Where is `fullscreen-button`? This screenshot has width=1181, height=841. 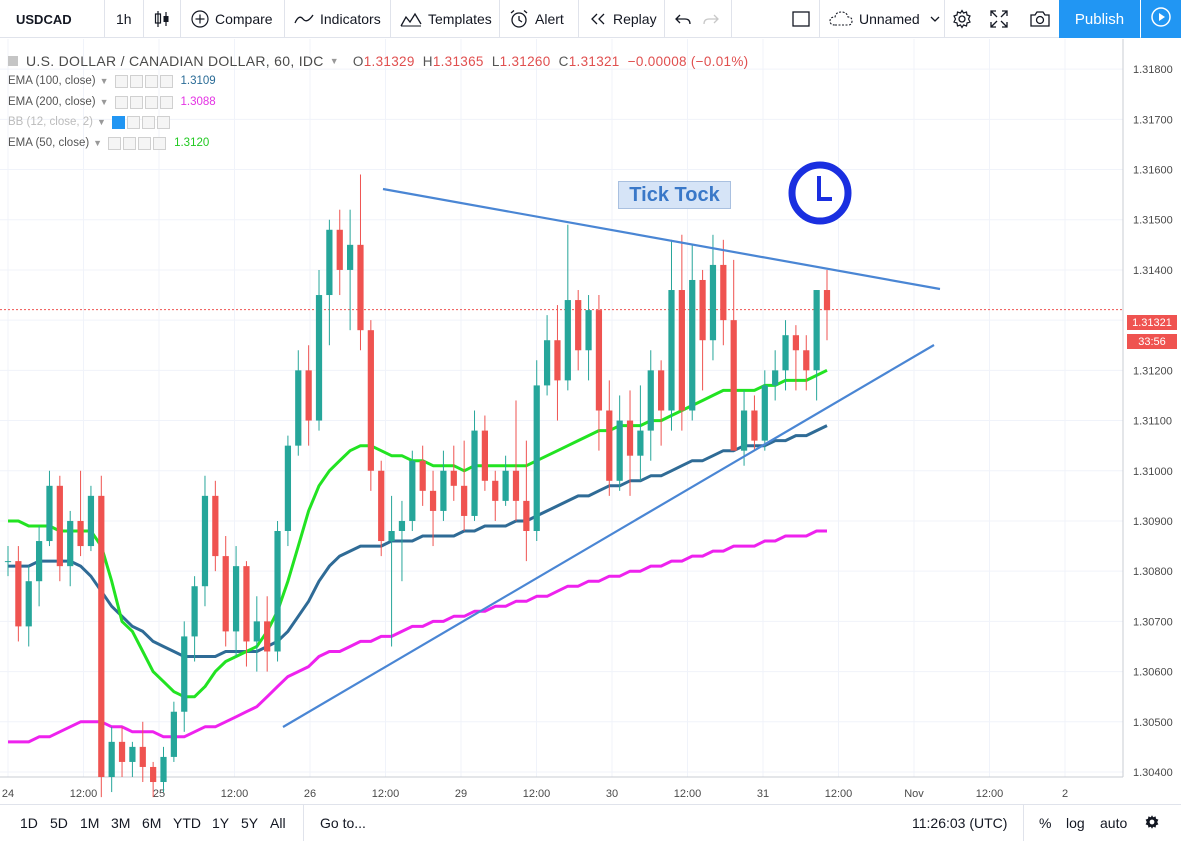
fullscreen-button is located at coordinates (1002, 19).